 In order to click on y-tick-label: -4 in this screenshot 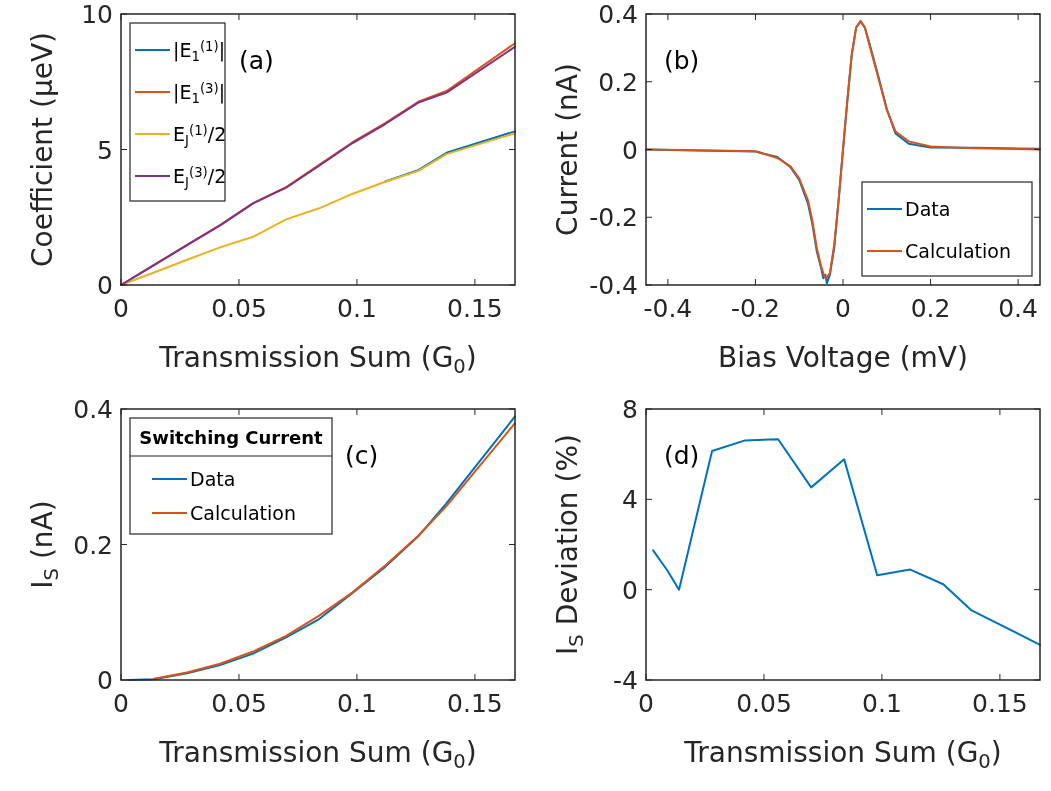, I will do `click(625, 680)`.